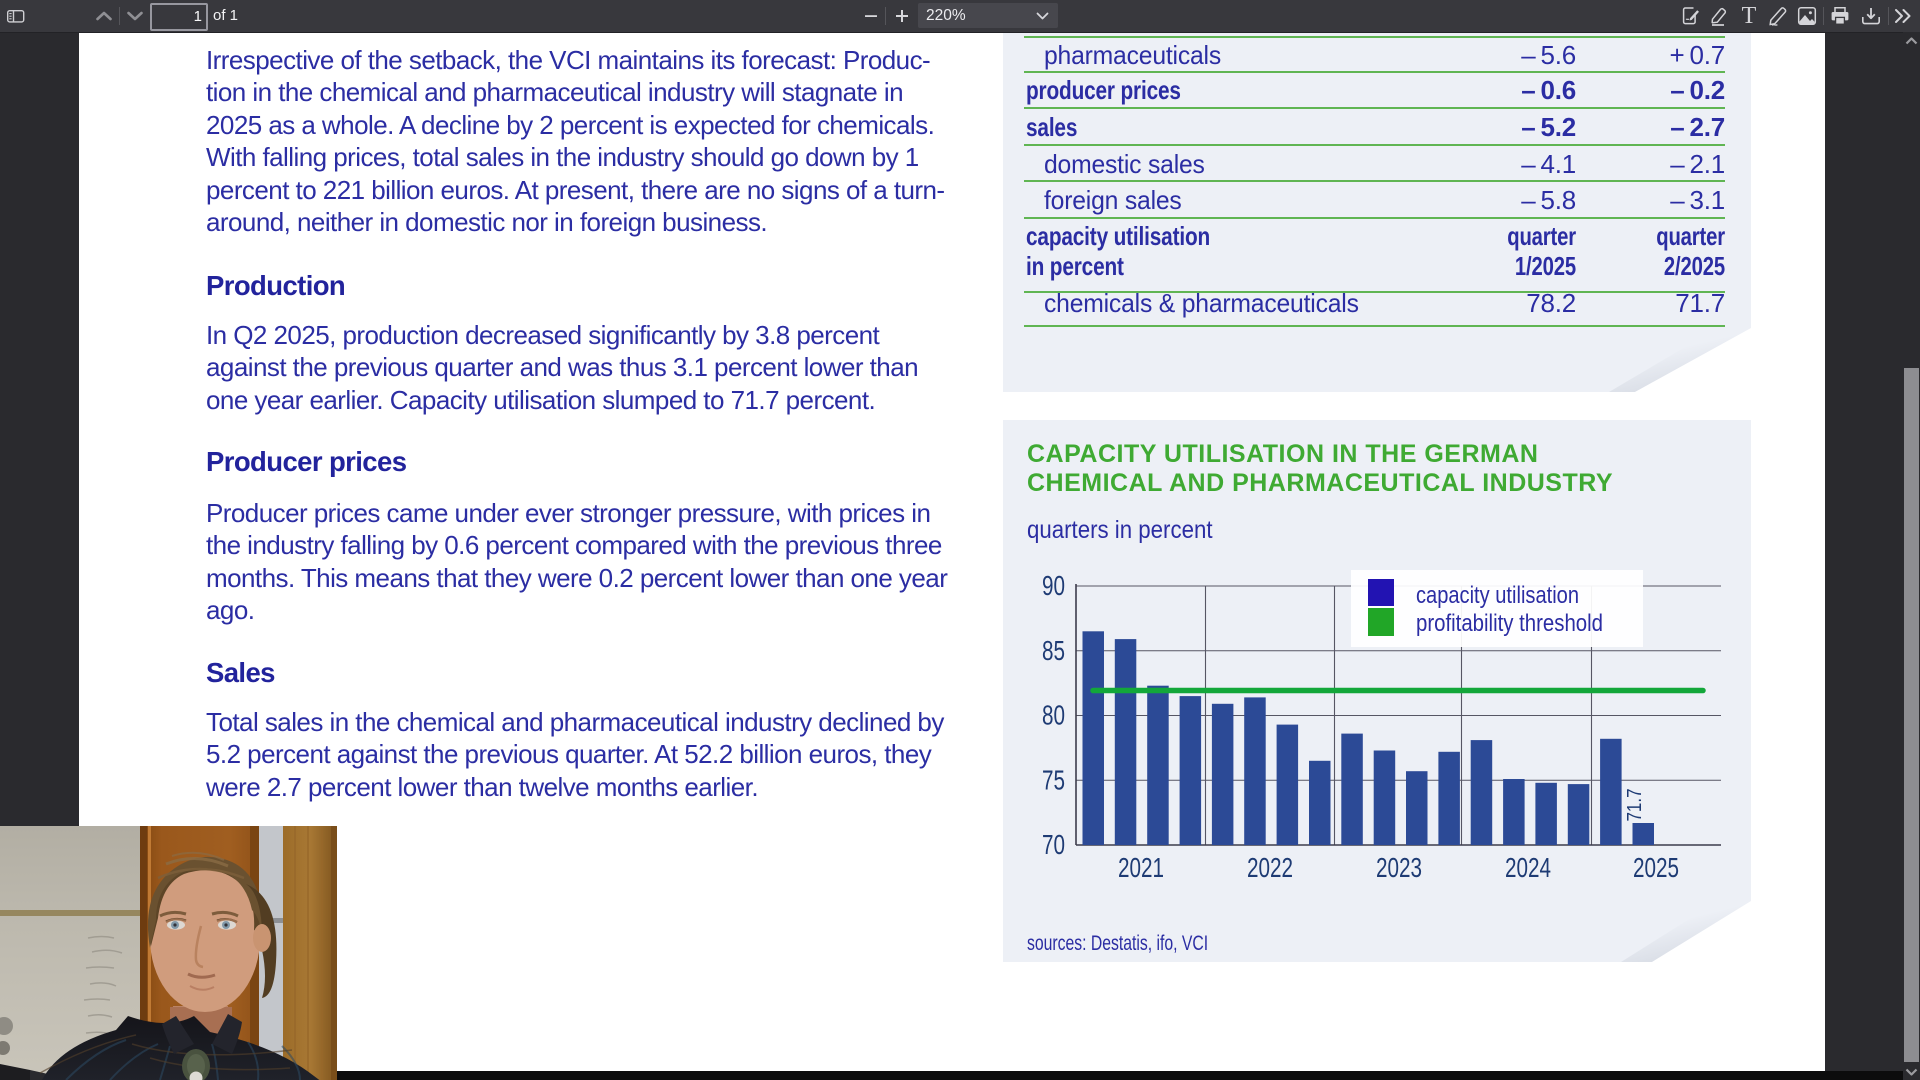 The height and width of the screenshot is (1080, 1920). Describe the element at coordinates (1053, 715) in the screenshot. I see `svg-text: 80` at that location.